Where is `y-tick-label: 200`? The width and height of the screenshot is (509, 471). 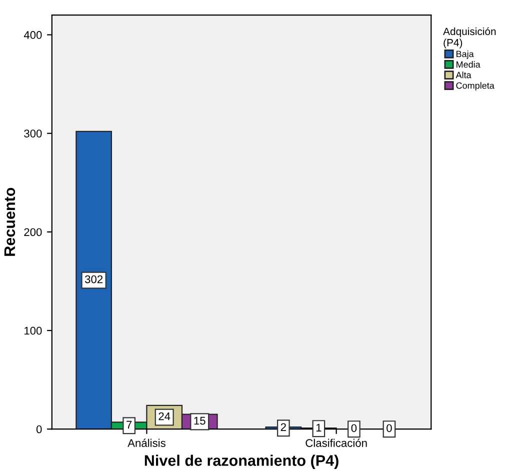 y-tick-label: 200 is located at coordinates (33, 232).